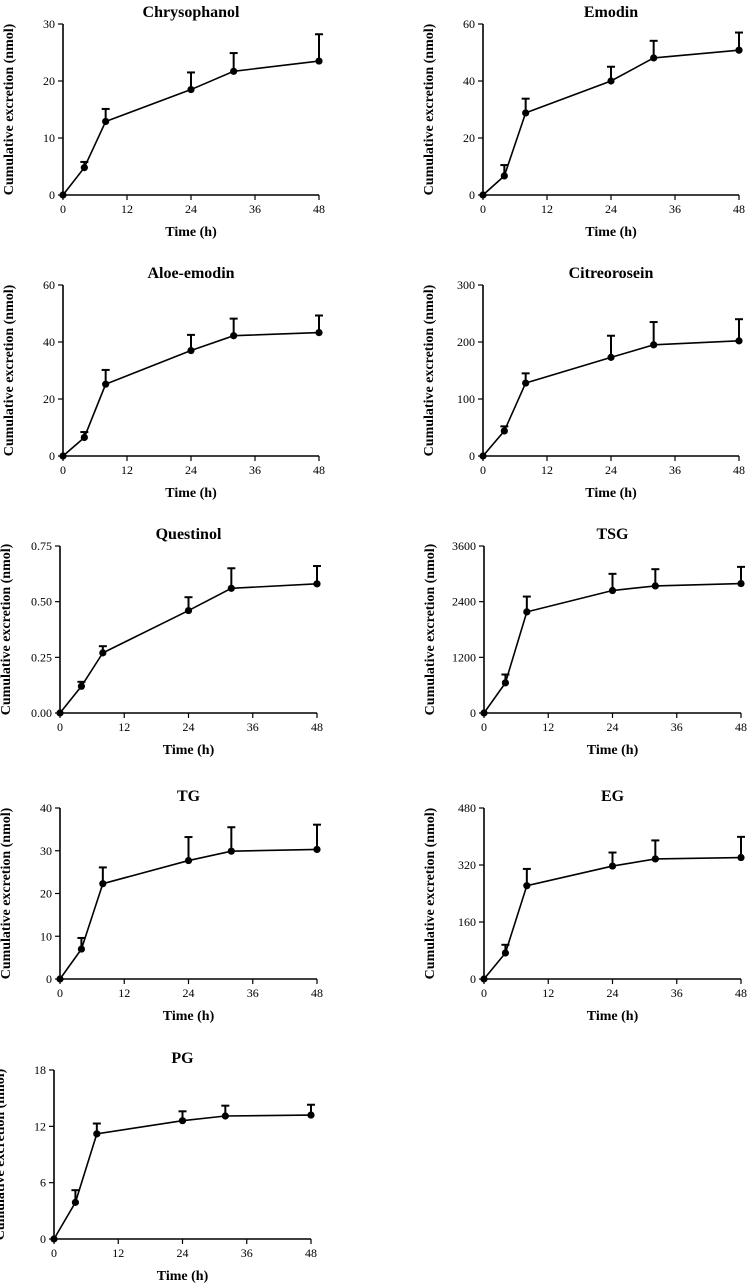 The image size is (747, 1286). Describe the element at coordinates (191, 12) in the screenshot. I see `panel-title: Chrysophanol` at that location.